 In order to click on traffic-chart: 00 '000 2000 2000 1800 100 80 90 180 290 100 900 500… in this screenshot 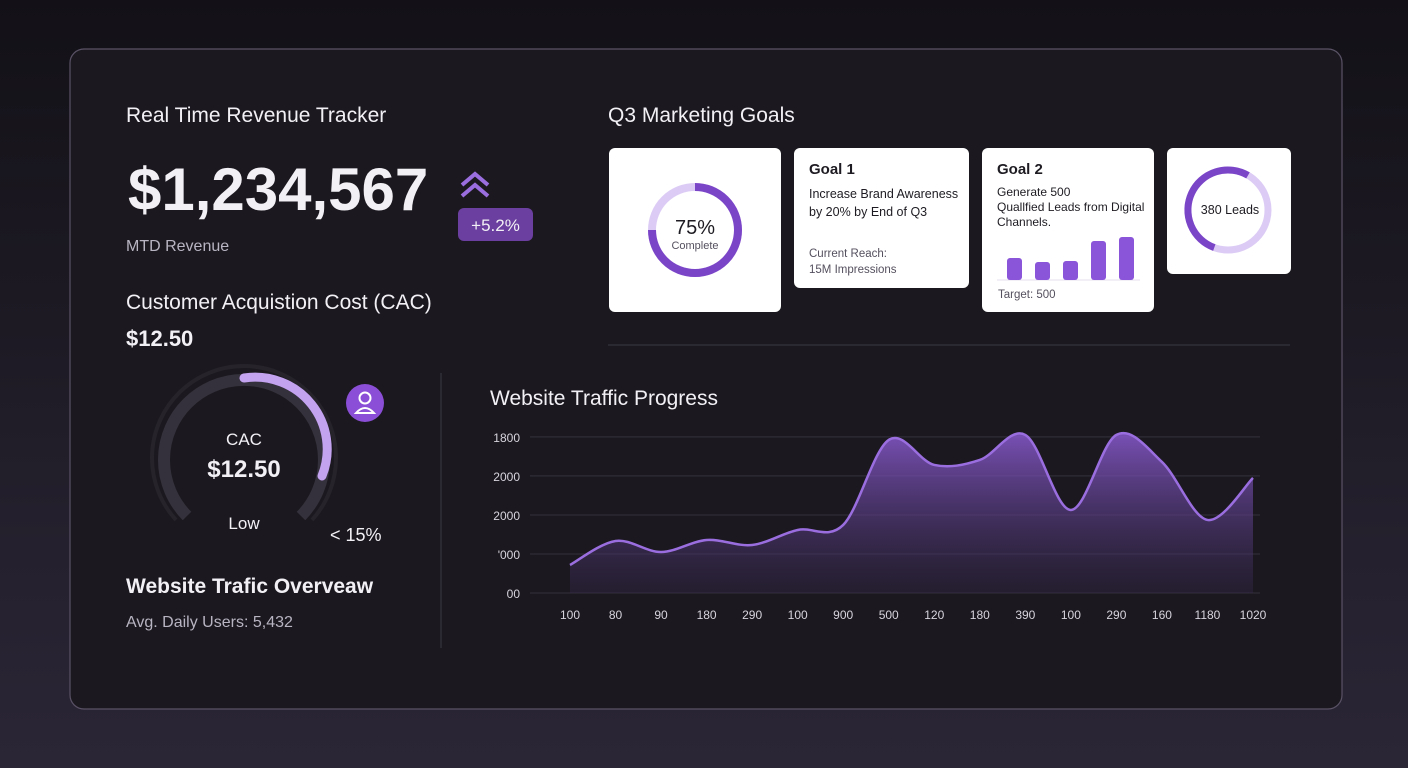, I will do `click(879, 526)`.